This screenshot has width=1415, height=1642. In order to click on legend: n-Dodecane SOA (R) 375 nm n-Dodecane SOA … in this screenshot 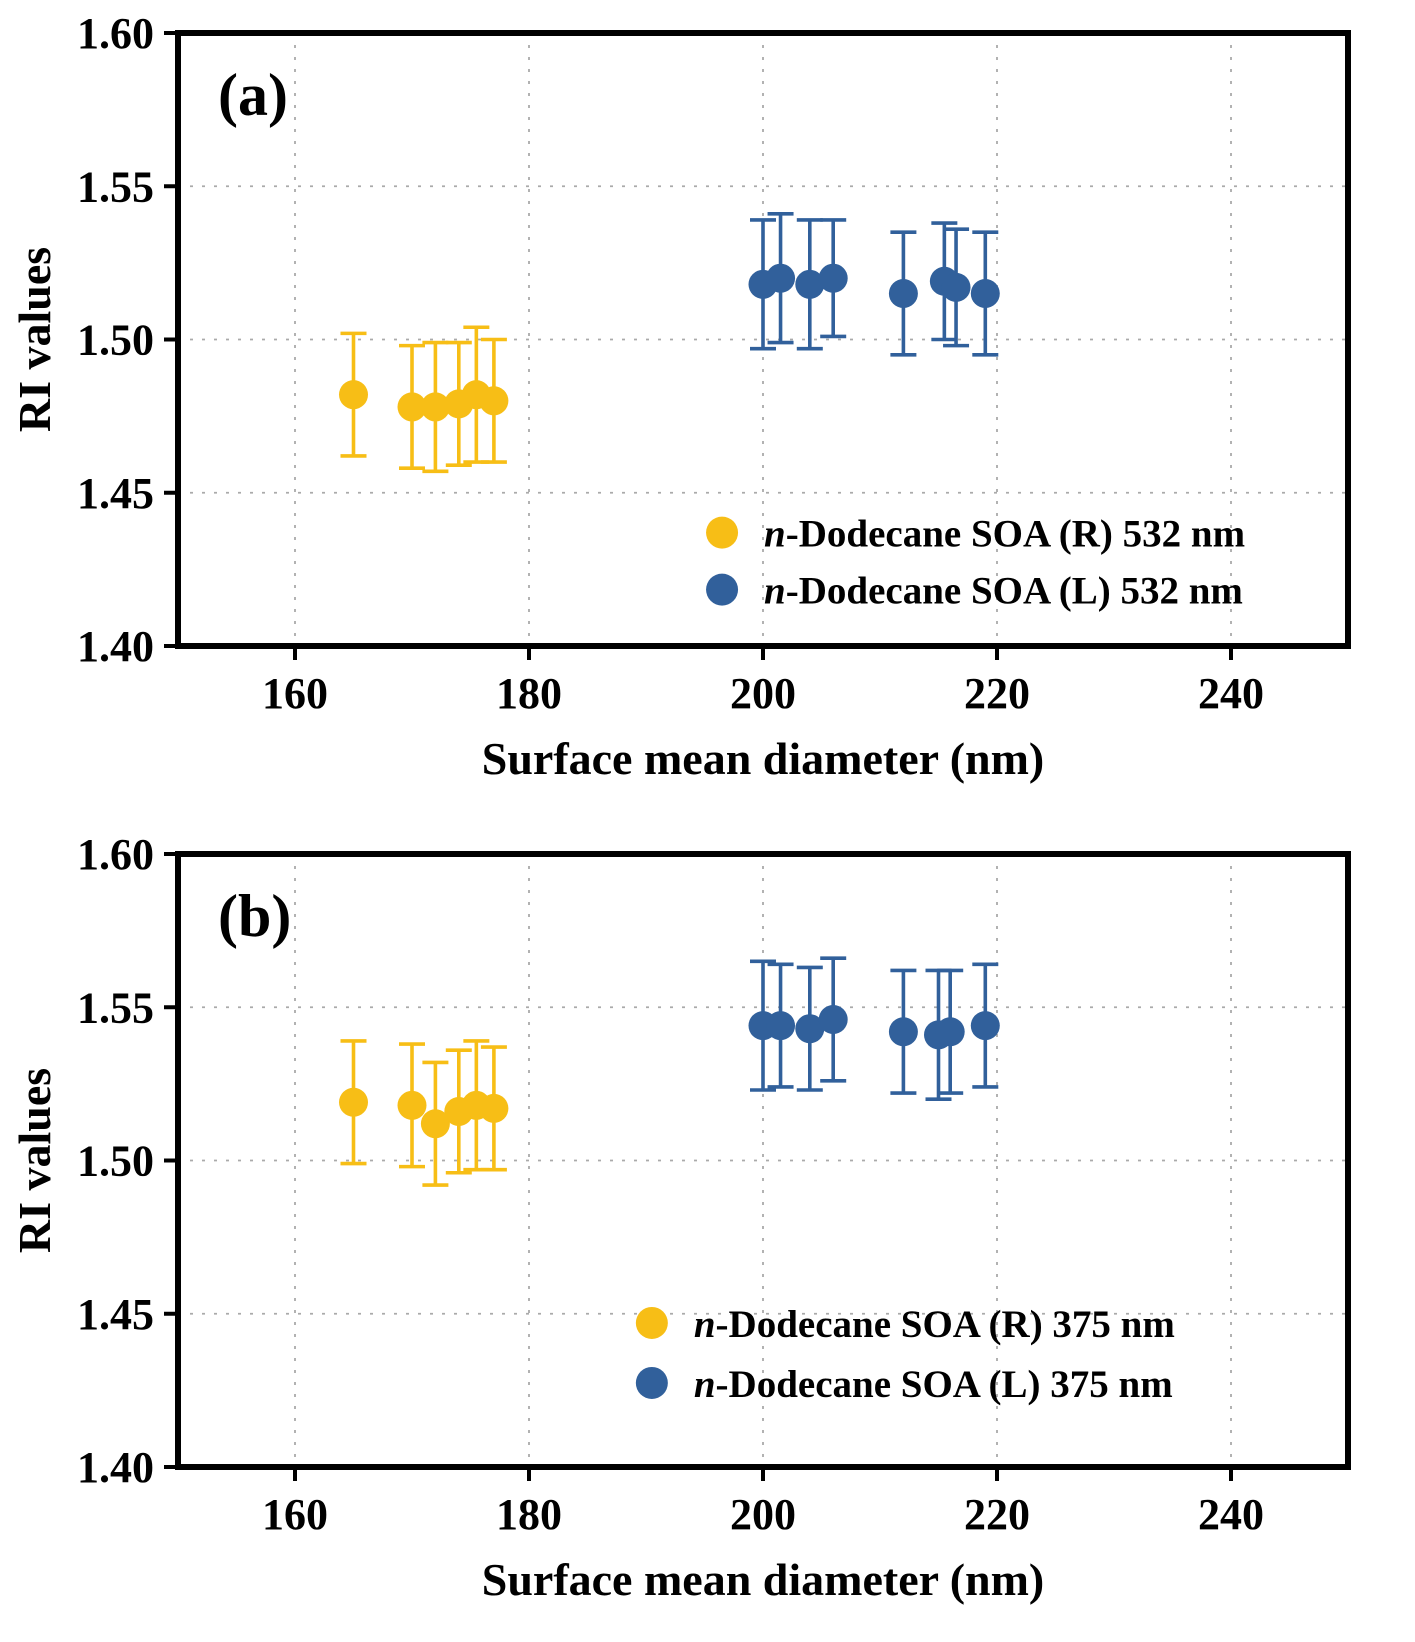, I will do `click(905, 1354)`.